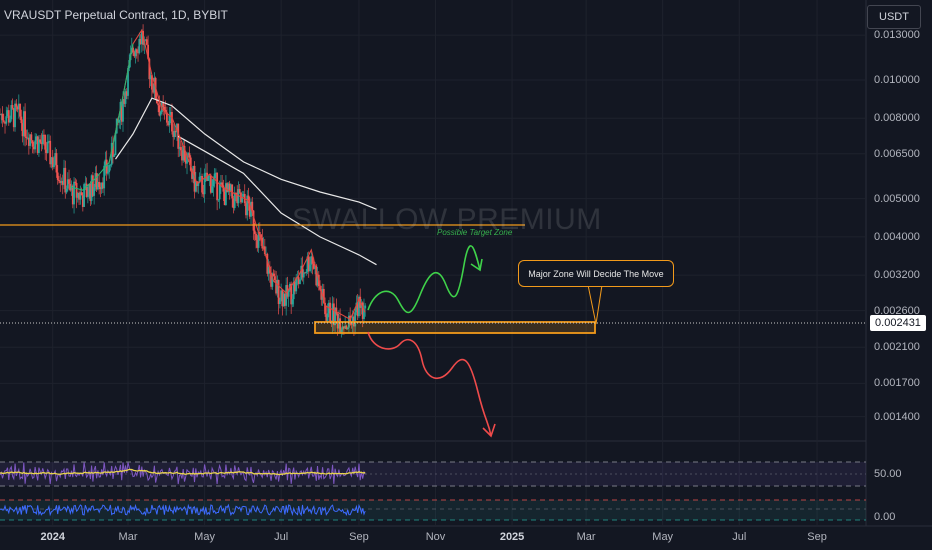  What do you see at coordinates (596, 273) in the screenshot?
I see `callout-box: Major Zone Will Decide The Move` at bounding box center [596, 273].